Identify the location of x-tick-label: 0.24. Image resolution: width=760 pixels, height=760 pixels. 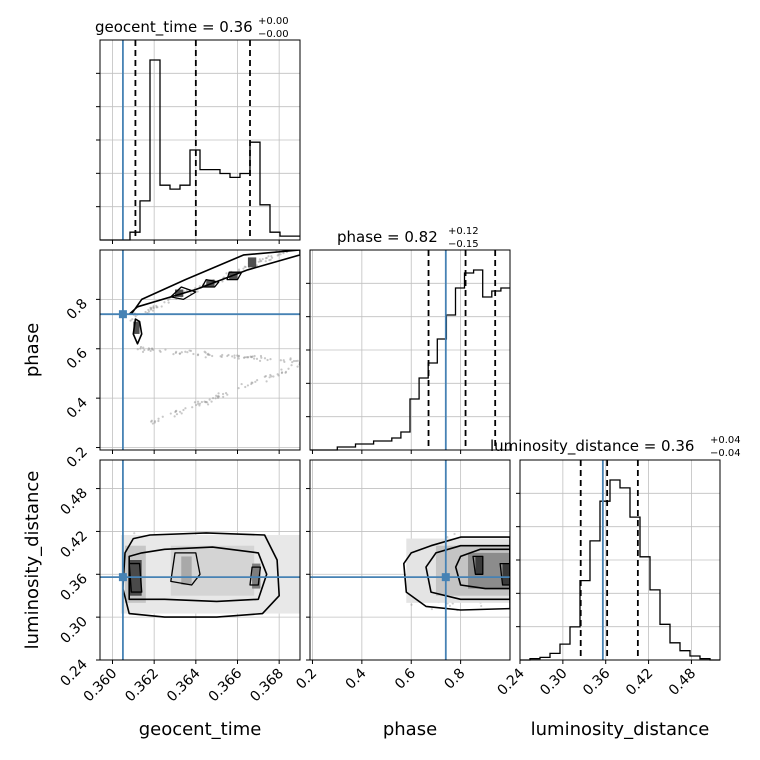
(510, 681).